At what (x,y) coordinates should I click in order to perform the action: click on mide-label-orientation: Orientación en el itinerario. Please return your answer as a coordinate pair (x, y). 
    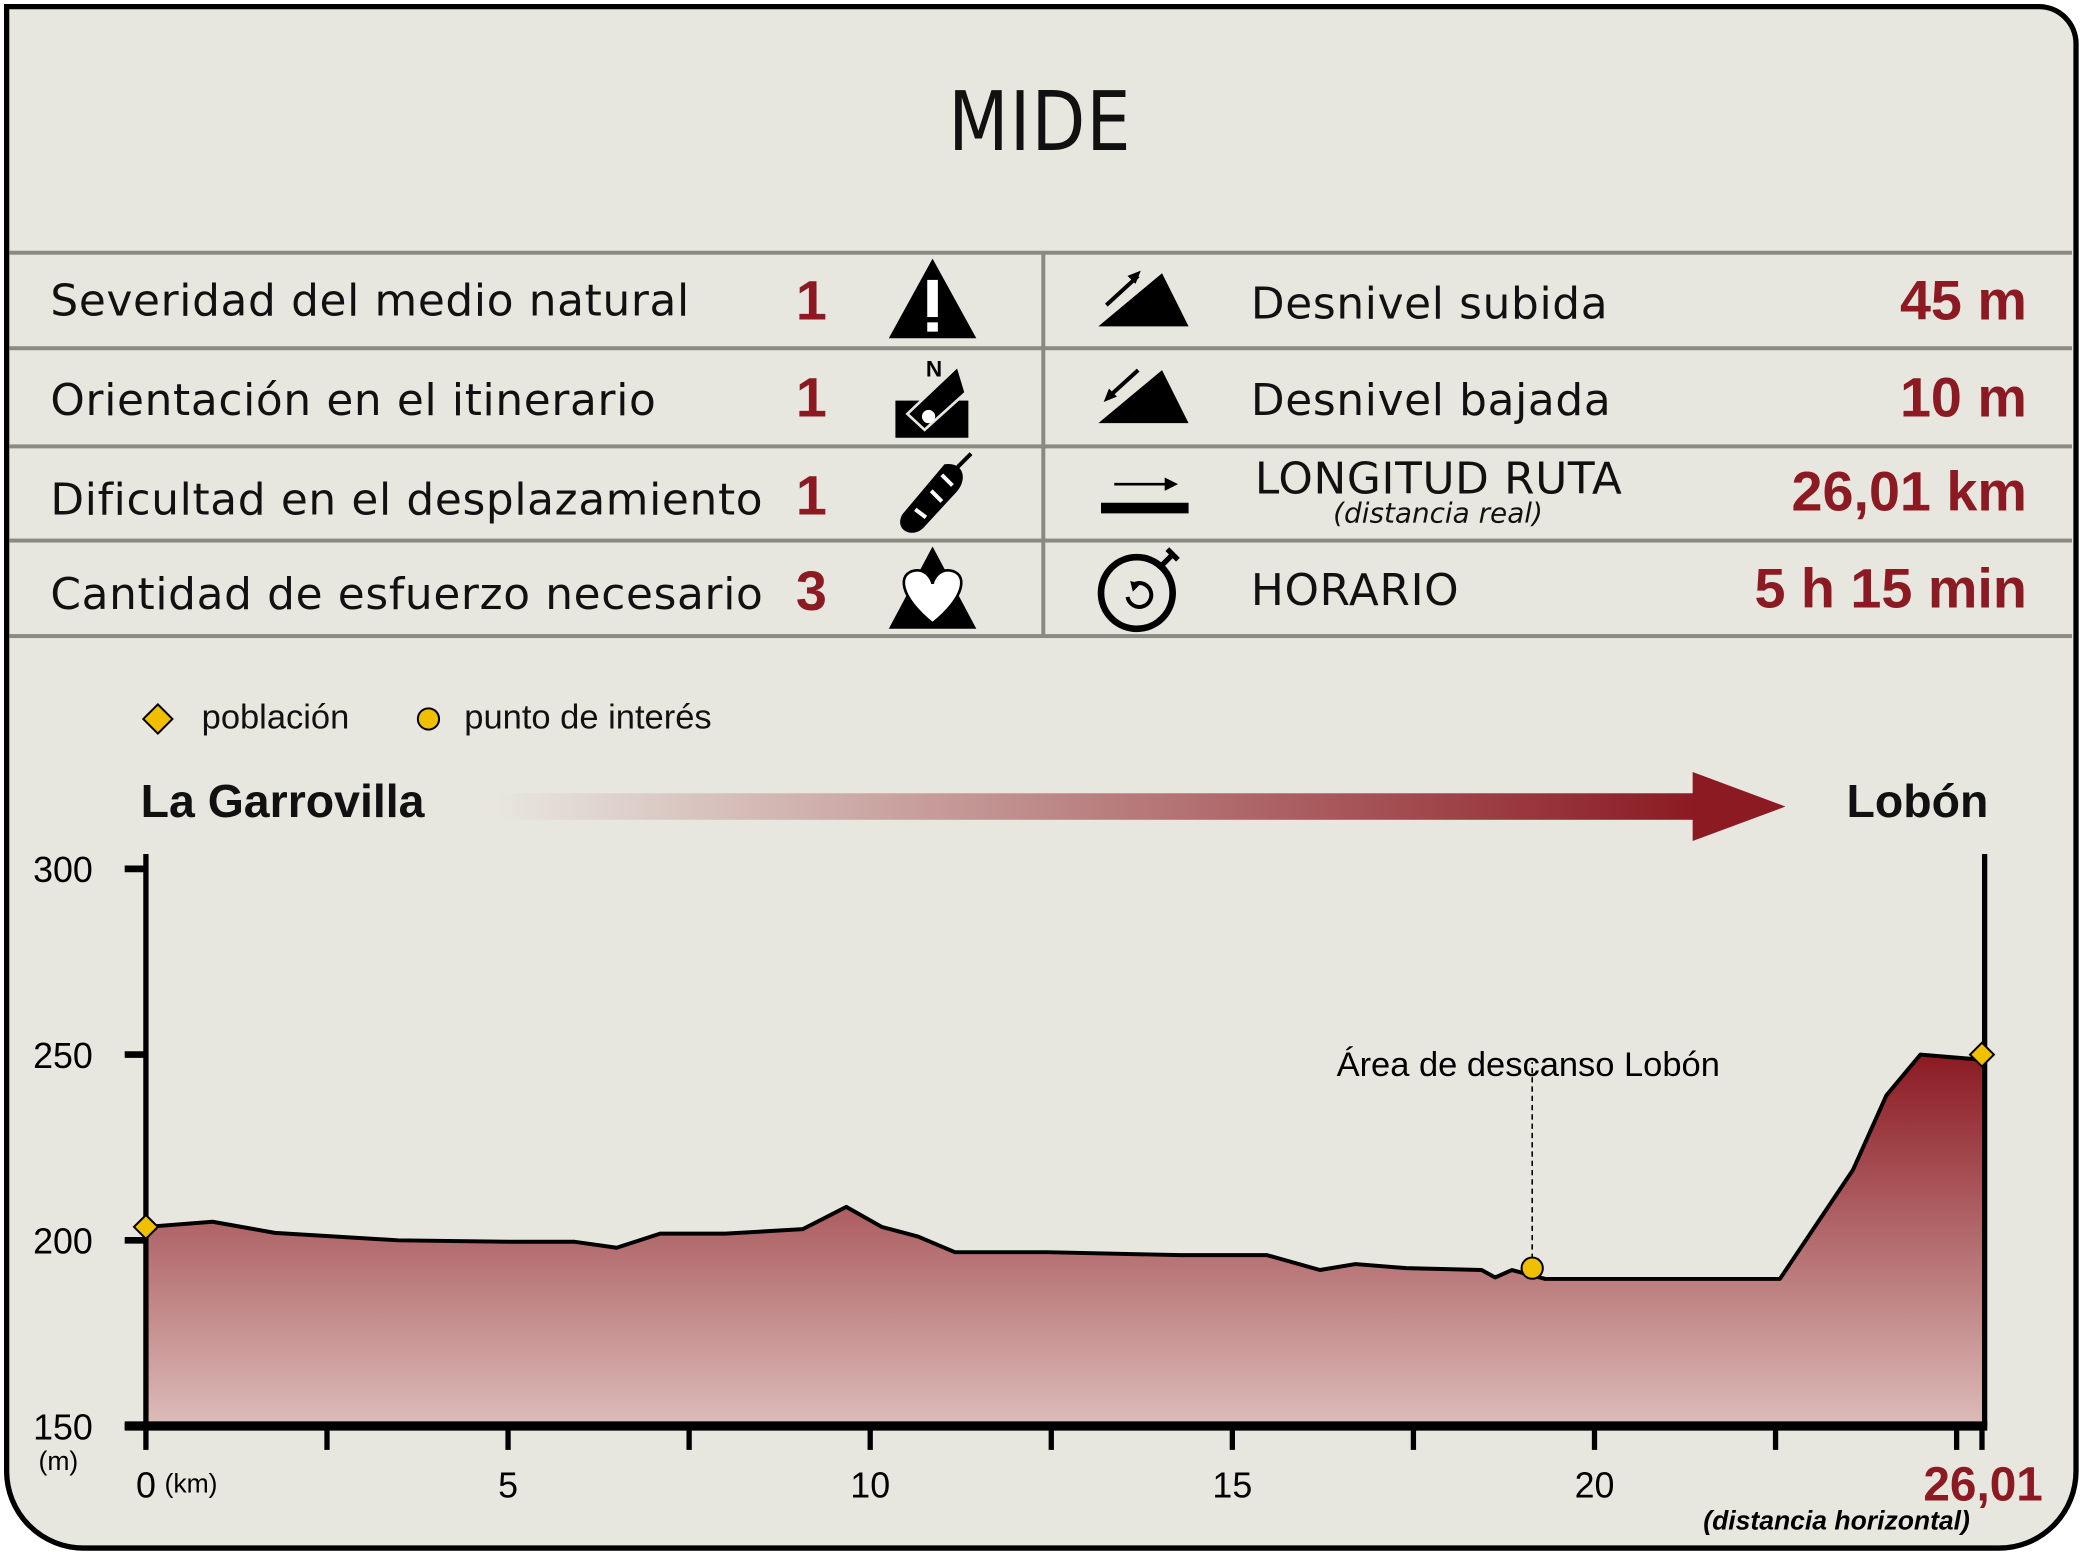
    Looking at the image, I should click on (353, 400).